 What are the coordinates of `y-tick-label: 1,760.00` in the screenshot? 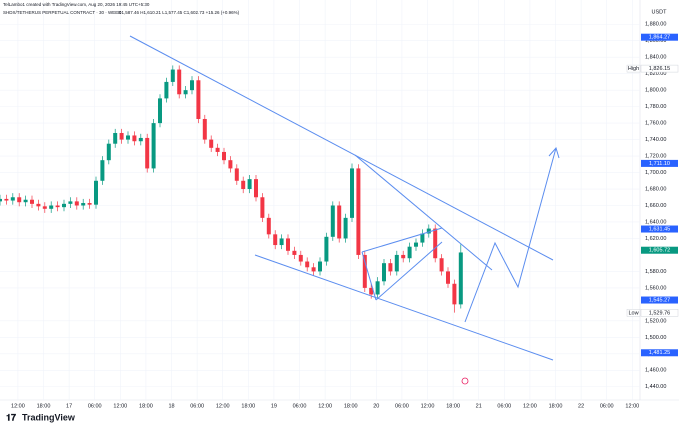 It's located at (655, 124).